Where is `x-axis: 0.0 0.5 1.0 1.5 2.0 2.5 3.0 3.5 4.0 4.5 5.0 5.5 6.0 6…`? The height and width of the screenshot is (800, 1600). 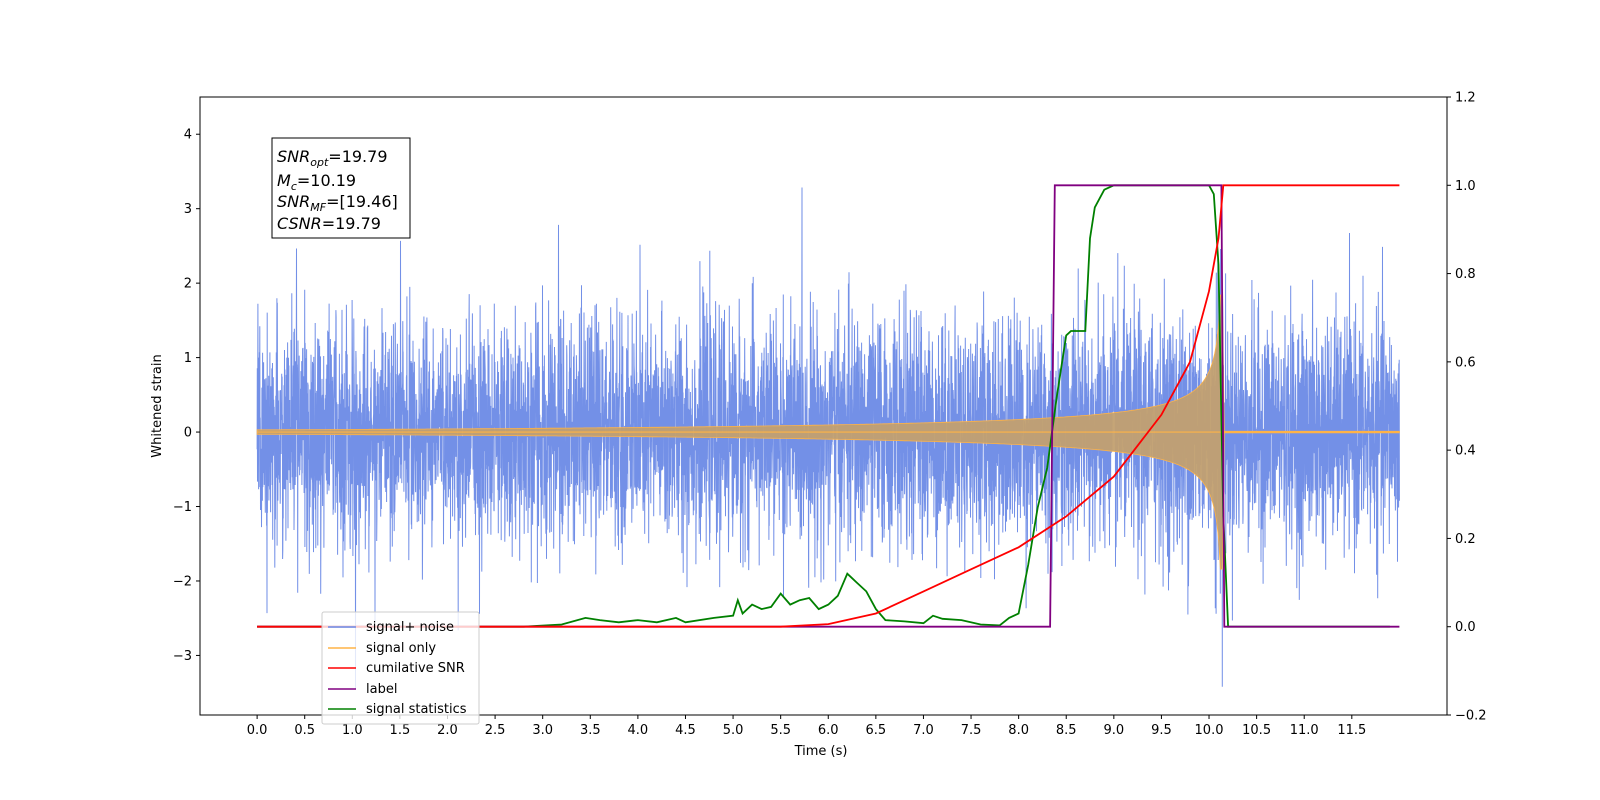 x-axis: 0.0 0.5 1.0 1.5 2.0 2.5 3.0 3.5 4.0 4.5 5.0 5.5 6.0 6… is located at coordinates (806, 726).